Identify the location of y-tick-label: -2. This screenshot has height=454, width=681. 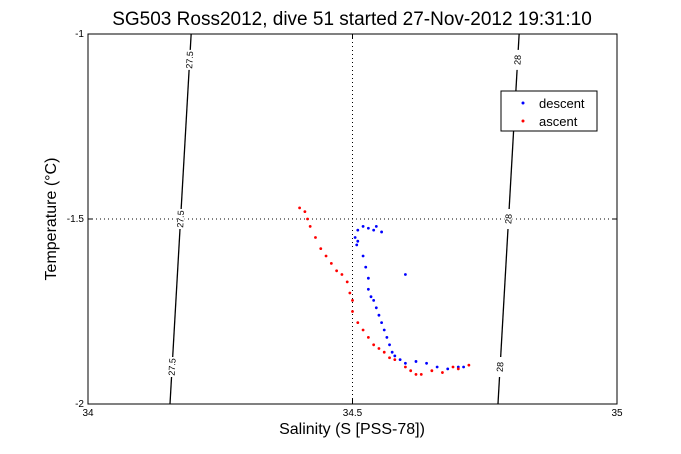
(79, 404).